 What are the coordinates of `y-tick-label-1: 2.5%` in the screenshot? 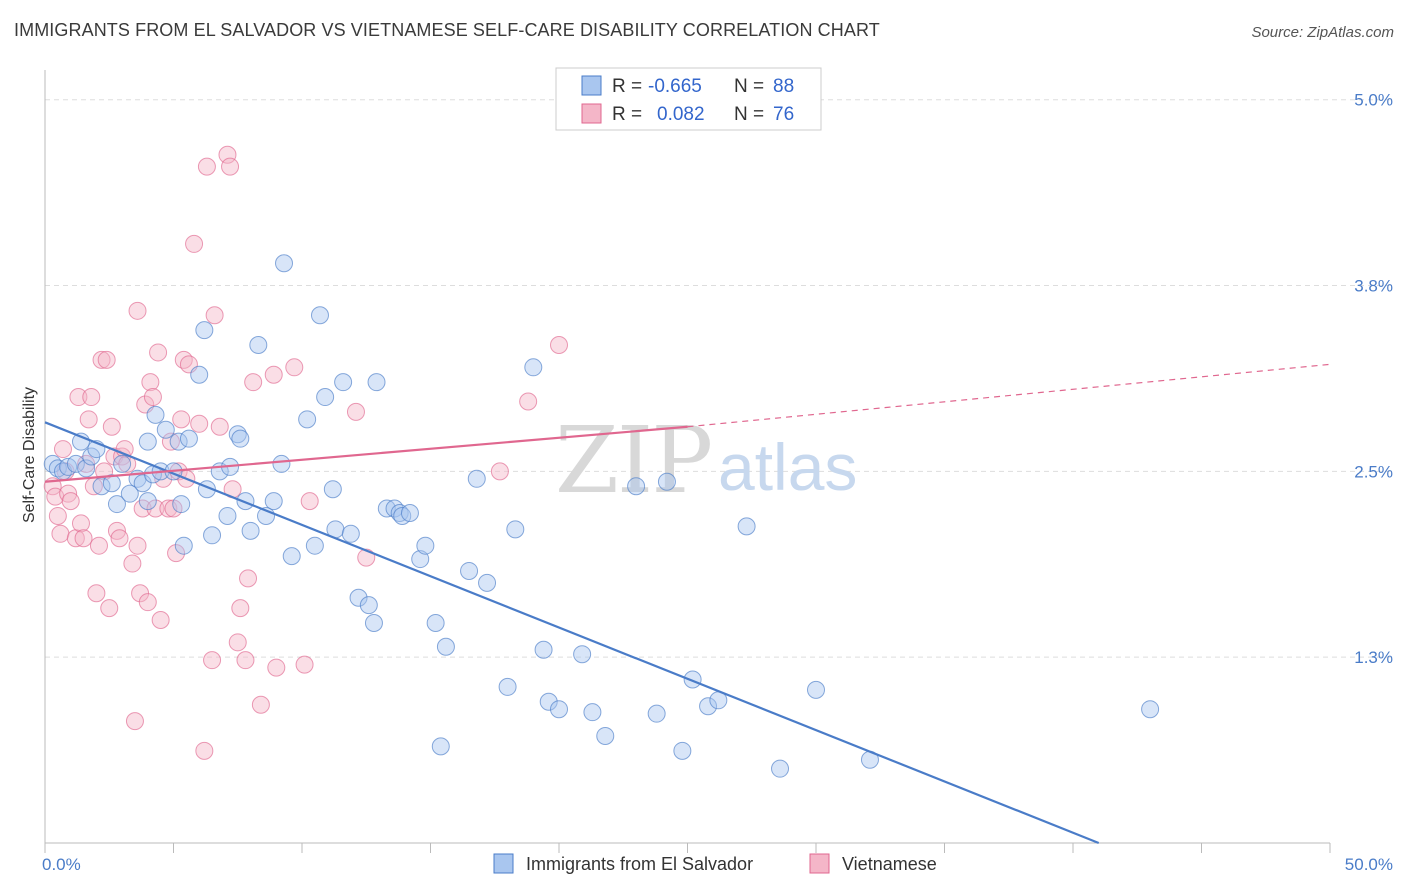 It's located at (1373, 471).